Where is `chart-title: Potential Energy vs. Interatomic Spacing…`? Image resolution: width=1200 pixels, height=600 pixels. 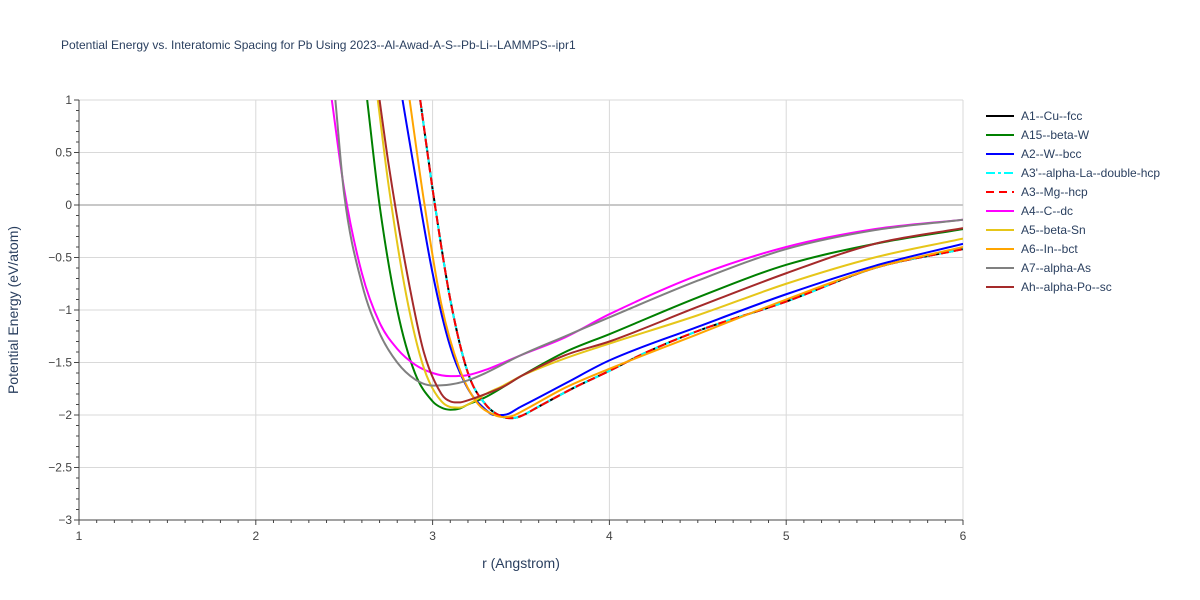
chart-title: Potential Energy vs. Interatomic Spacing… is located at coordinates (318, 45).